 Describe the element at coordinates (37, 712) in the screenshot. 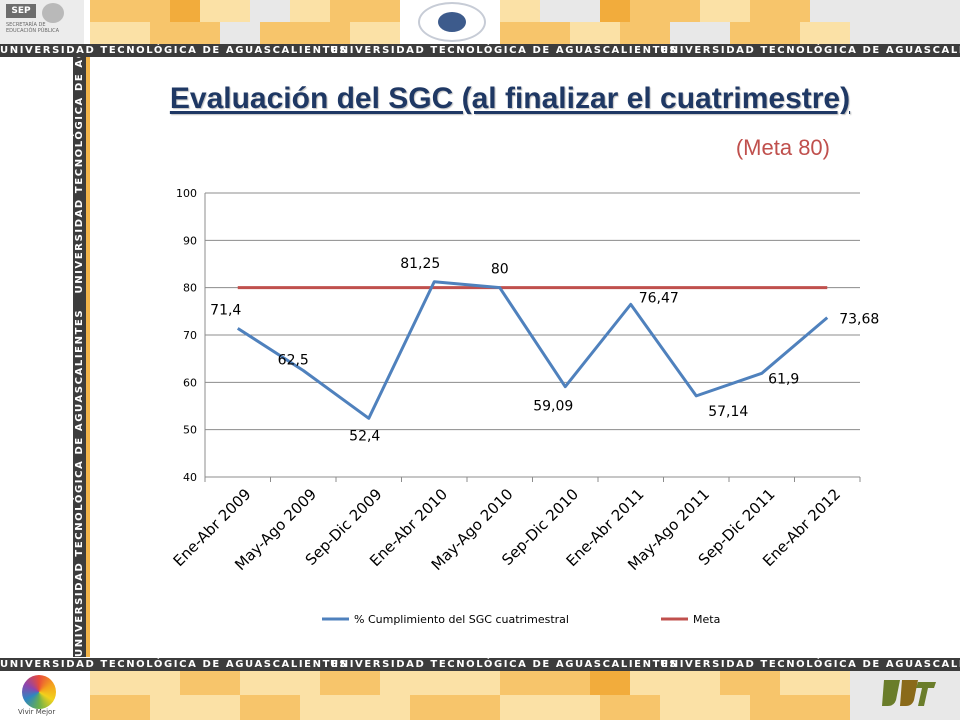

I see `vivir-mejor-label: Vivir Mejor` at that location.